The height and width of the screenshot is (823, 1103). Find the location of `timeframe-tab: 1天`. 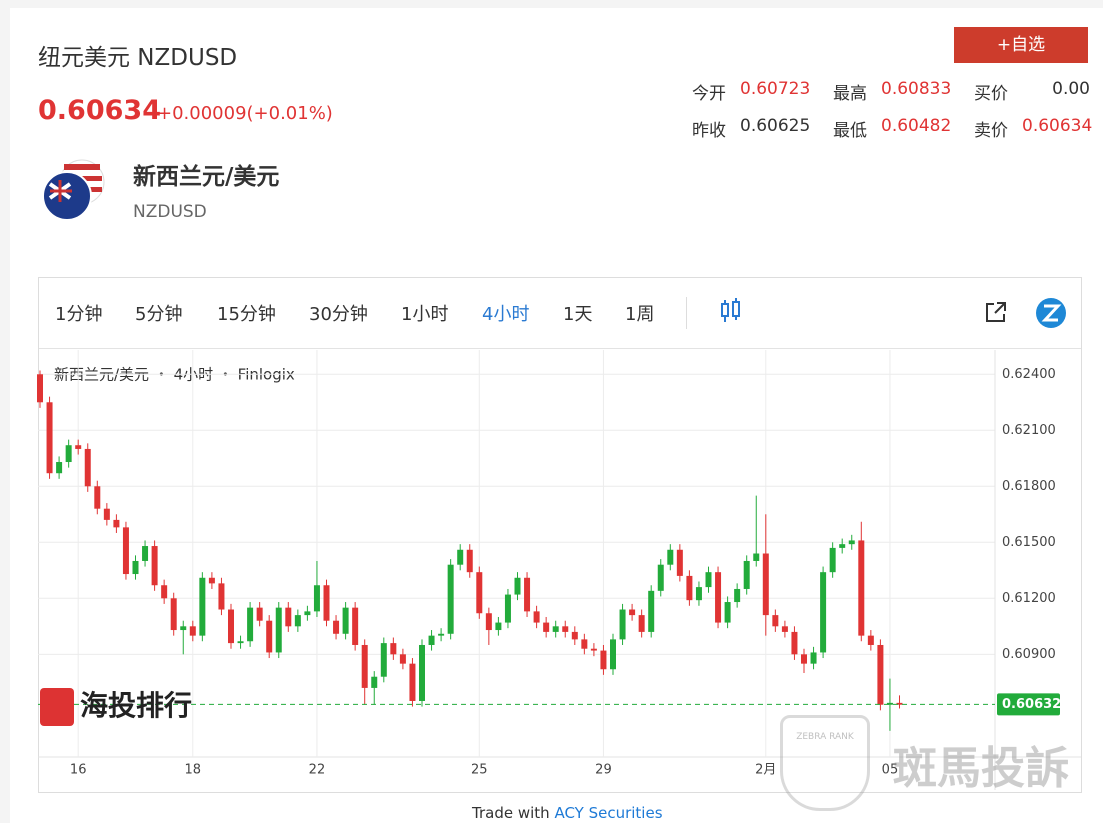

timeframe-tab: 1天 is located at coordinates (578, 314).